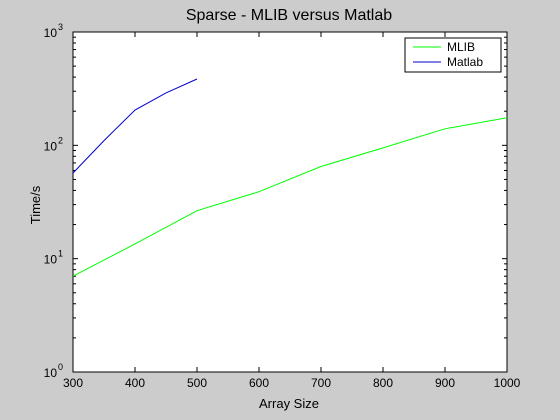 The image size is (560, 420). Describe the element at coordinates (73, 383) in the screenshot. I see `x-tick-label: 300` at that location.